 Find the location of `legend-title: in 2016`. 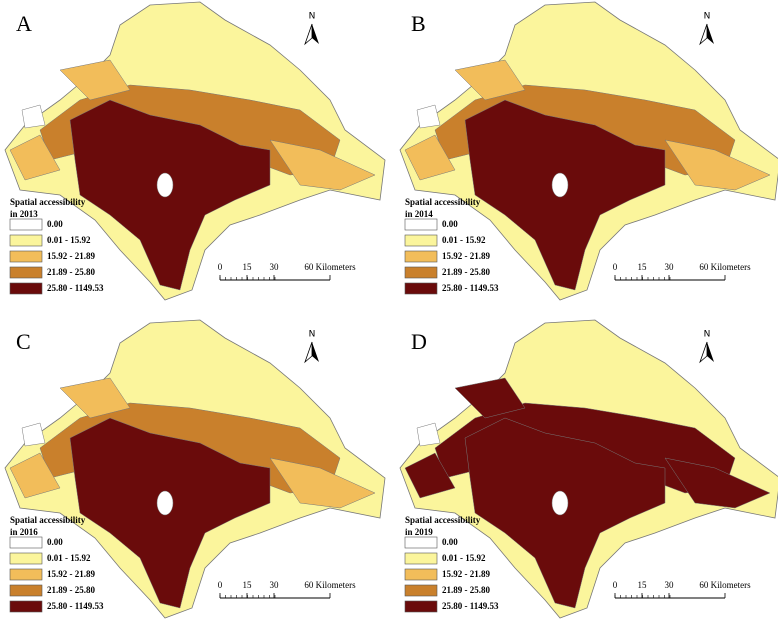

legend-title: in 2016 is located at coordinates (24, 532).